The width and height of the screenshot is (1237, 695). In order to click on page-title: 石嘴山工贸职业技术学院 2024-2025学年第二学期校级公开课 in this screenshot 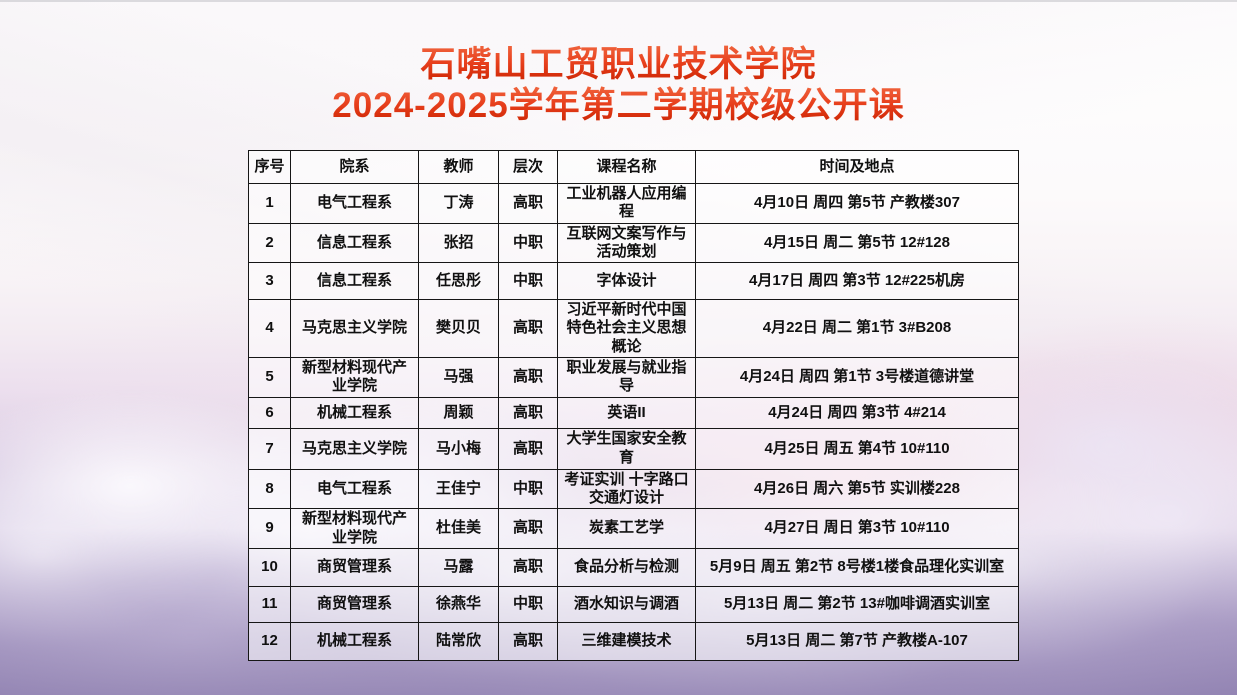, I will do `click(618, 85)`.